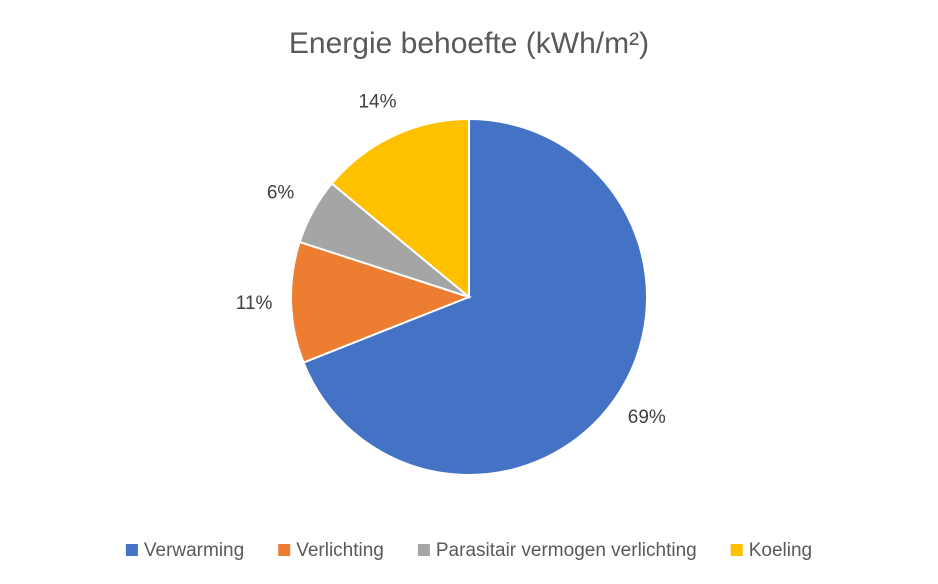 The width and height of the screenshot is (938, 584). I want to click on legend-label: Parasitair vermogen verlichting, so click(566, 550).